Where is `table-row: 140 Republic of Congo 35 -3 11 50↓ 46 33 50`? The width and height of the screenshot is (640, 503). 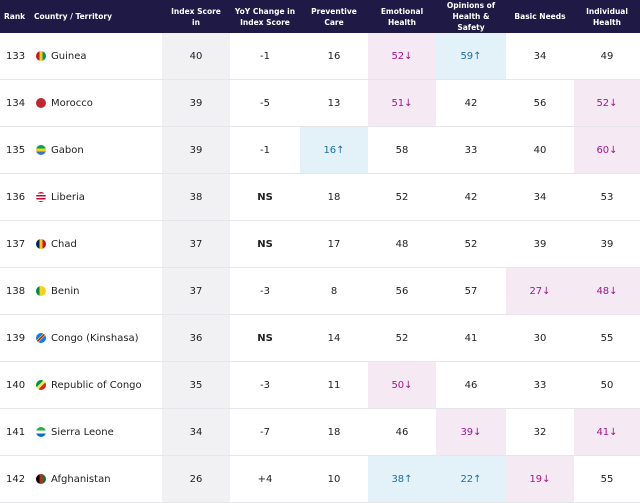
table-row: 140 Republic of Congo 35 -3 11 50↓ 46 33 50 is located at coordinates (320, 385).